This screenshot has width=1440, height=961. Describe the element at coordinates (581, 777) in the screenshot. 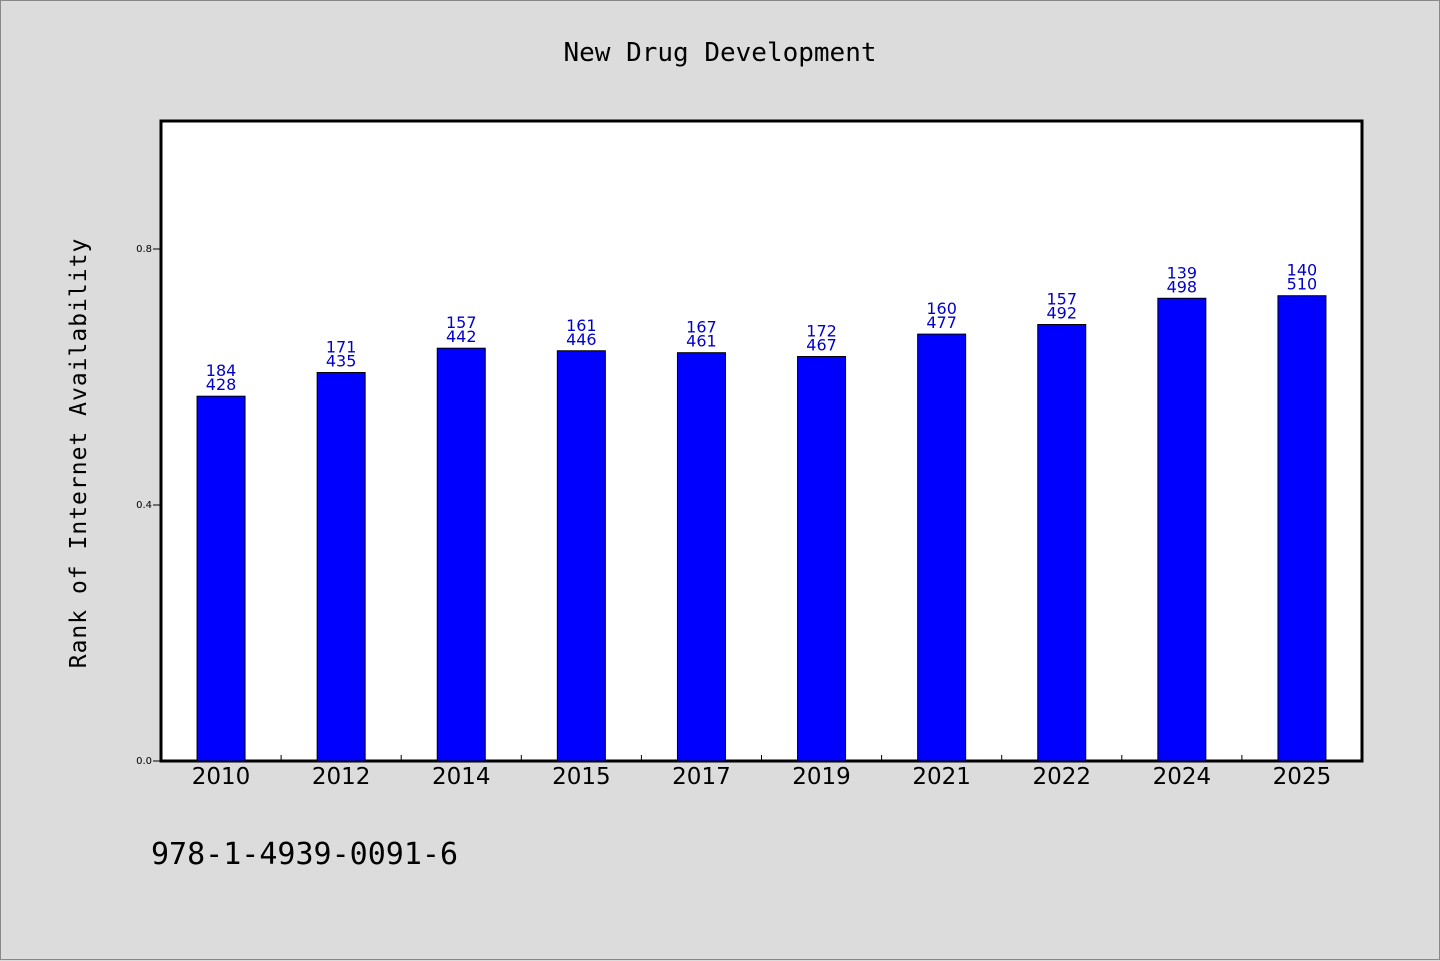

I see `x-tick-label-2015: 2015` at that location.